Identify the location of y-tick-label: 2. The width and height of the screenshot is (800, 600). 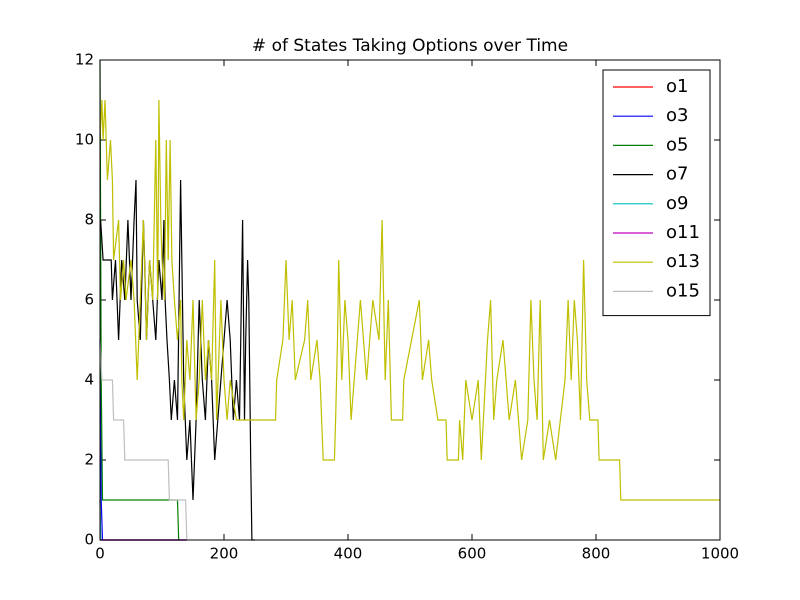
(89, 460).